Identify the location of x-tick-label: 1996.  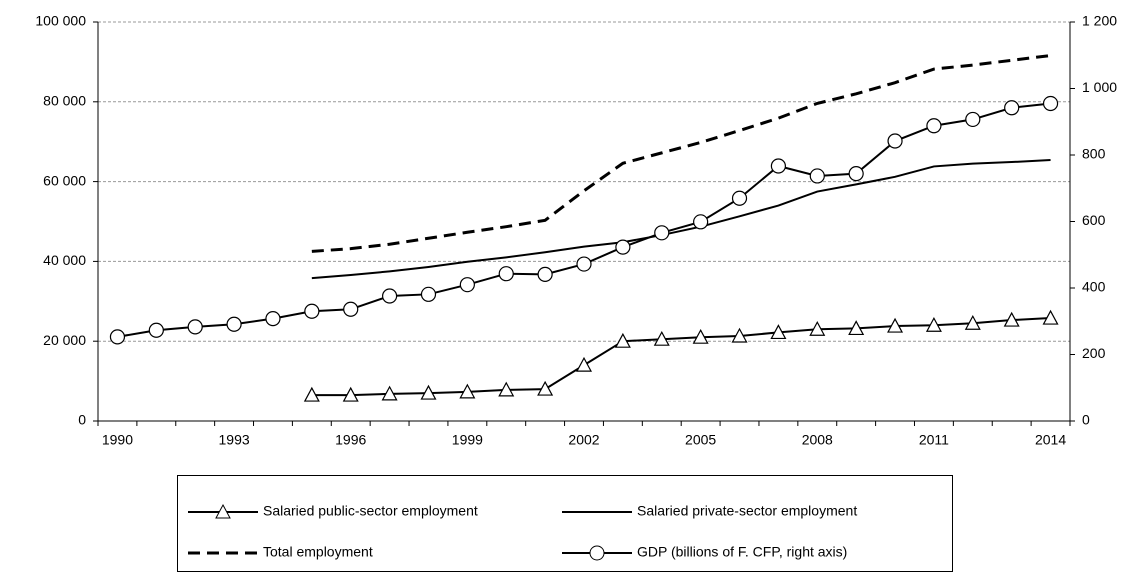
(350, 440).